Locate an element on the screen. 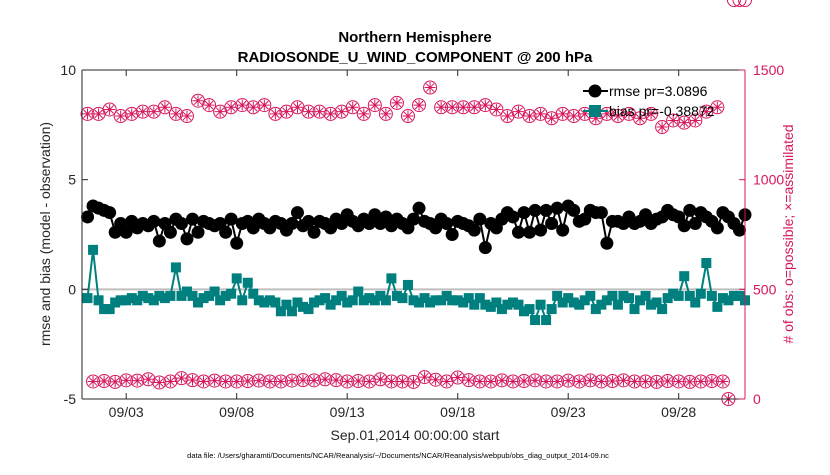  x-axis-label: Sep.01,2014 00:00:00 start is located at coordinates (415, 435).